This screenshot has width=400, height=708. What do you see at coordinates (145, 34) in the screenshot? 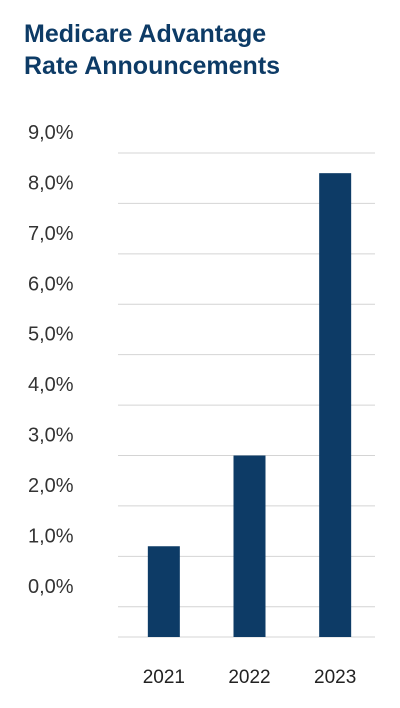
I see `chart-title-line-1: Medicare Advantage` at bounding box center [145, 34].